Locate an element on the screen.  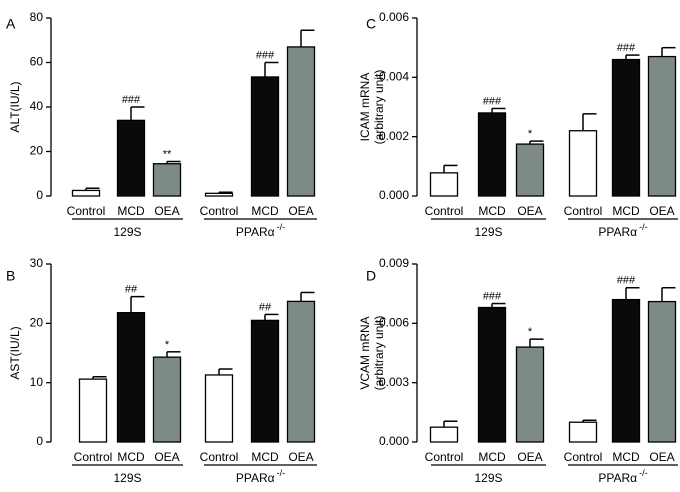
y-tick-label: 30 is located at coordinates (37, 263).